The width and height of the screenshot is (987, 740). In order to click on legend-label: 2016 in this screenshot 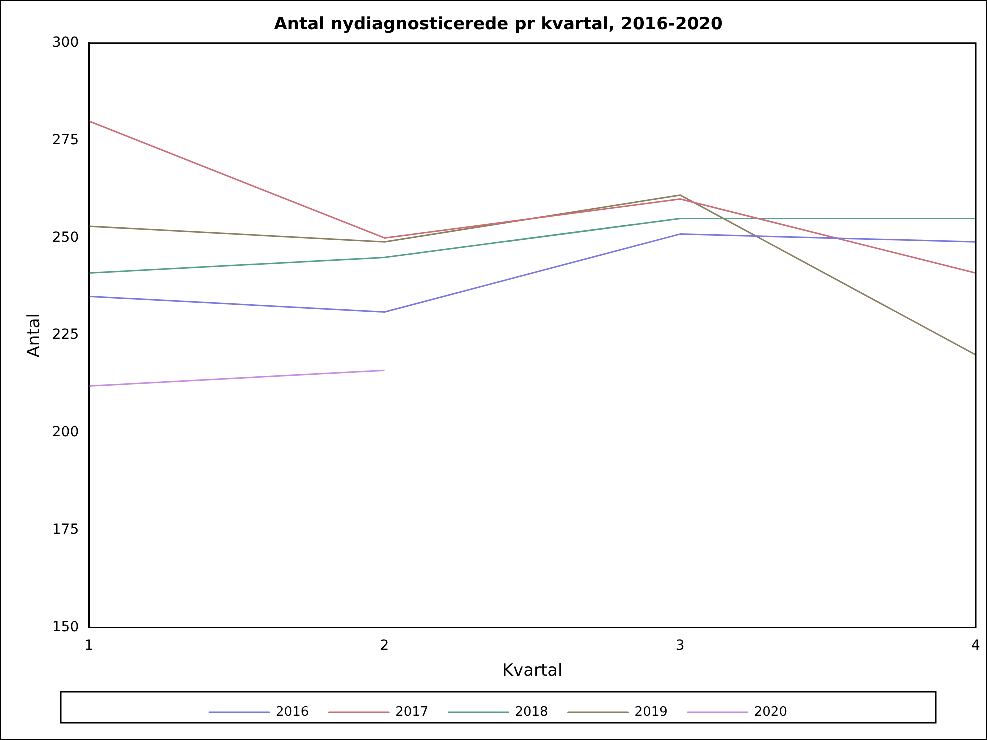, I will do `click(293, 712)`.